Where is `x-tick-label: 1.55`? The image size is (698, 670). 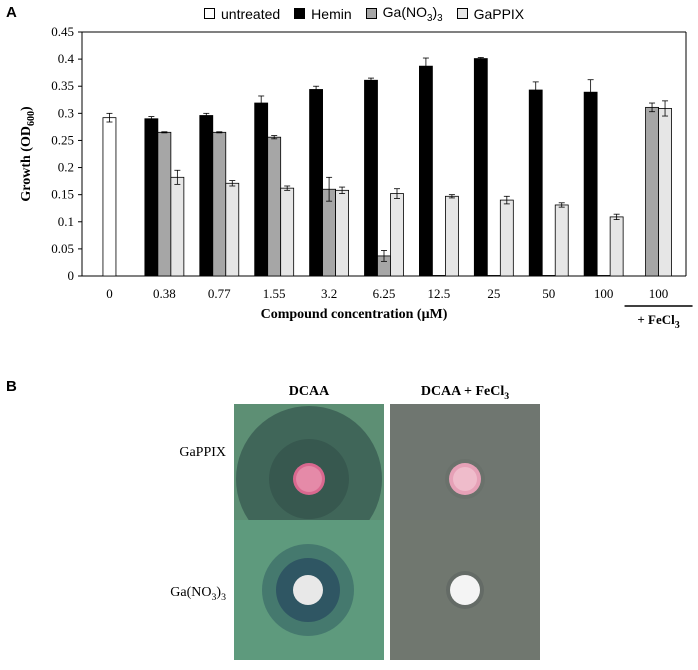
x-tick-label: 1.55 is located at coordinates (274, 293).